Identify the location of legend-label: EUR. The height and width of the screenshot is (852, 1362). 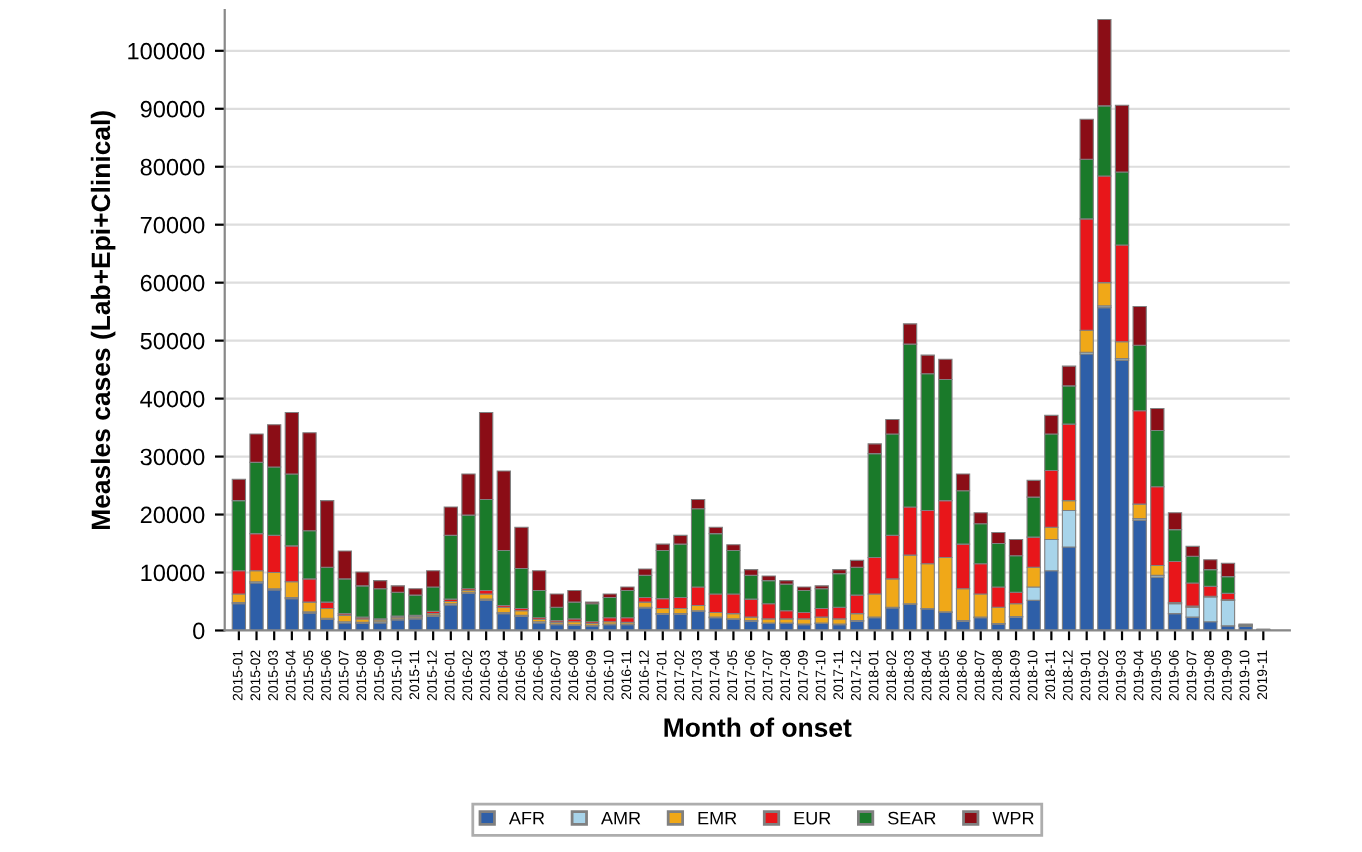
(812, 818).